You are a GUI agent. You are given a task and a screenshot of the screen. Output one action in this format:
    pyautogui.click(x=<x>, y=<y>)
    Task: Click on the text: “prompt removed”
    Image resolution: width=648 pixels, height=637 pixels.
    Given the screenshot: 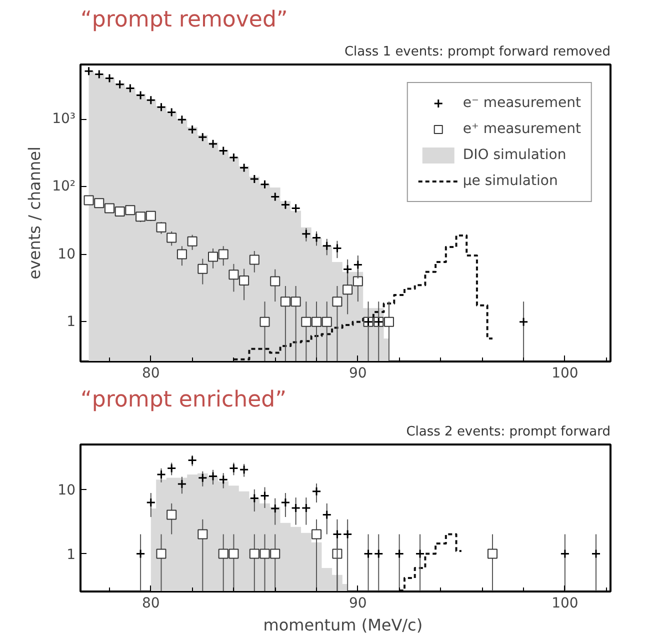 What is the action you would take?
    pyautogui.click(x=184, y=20)
    